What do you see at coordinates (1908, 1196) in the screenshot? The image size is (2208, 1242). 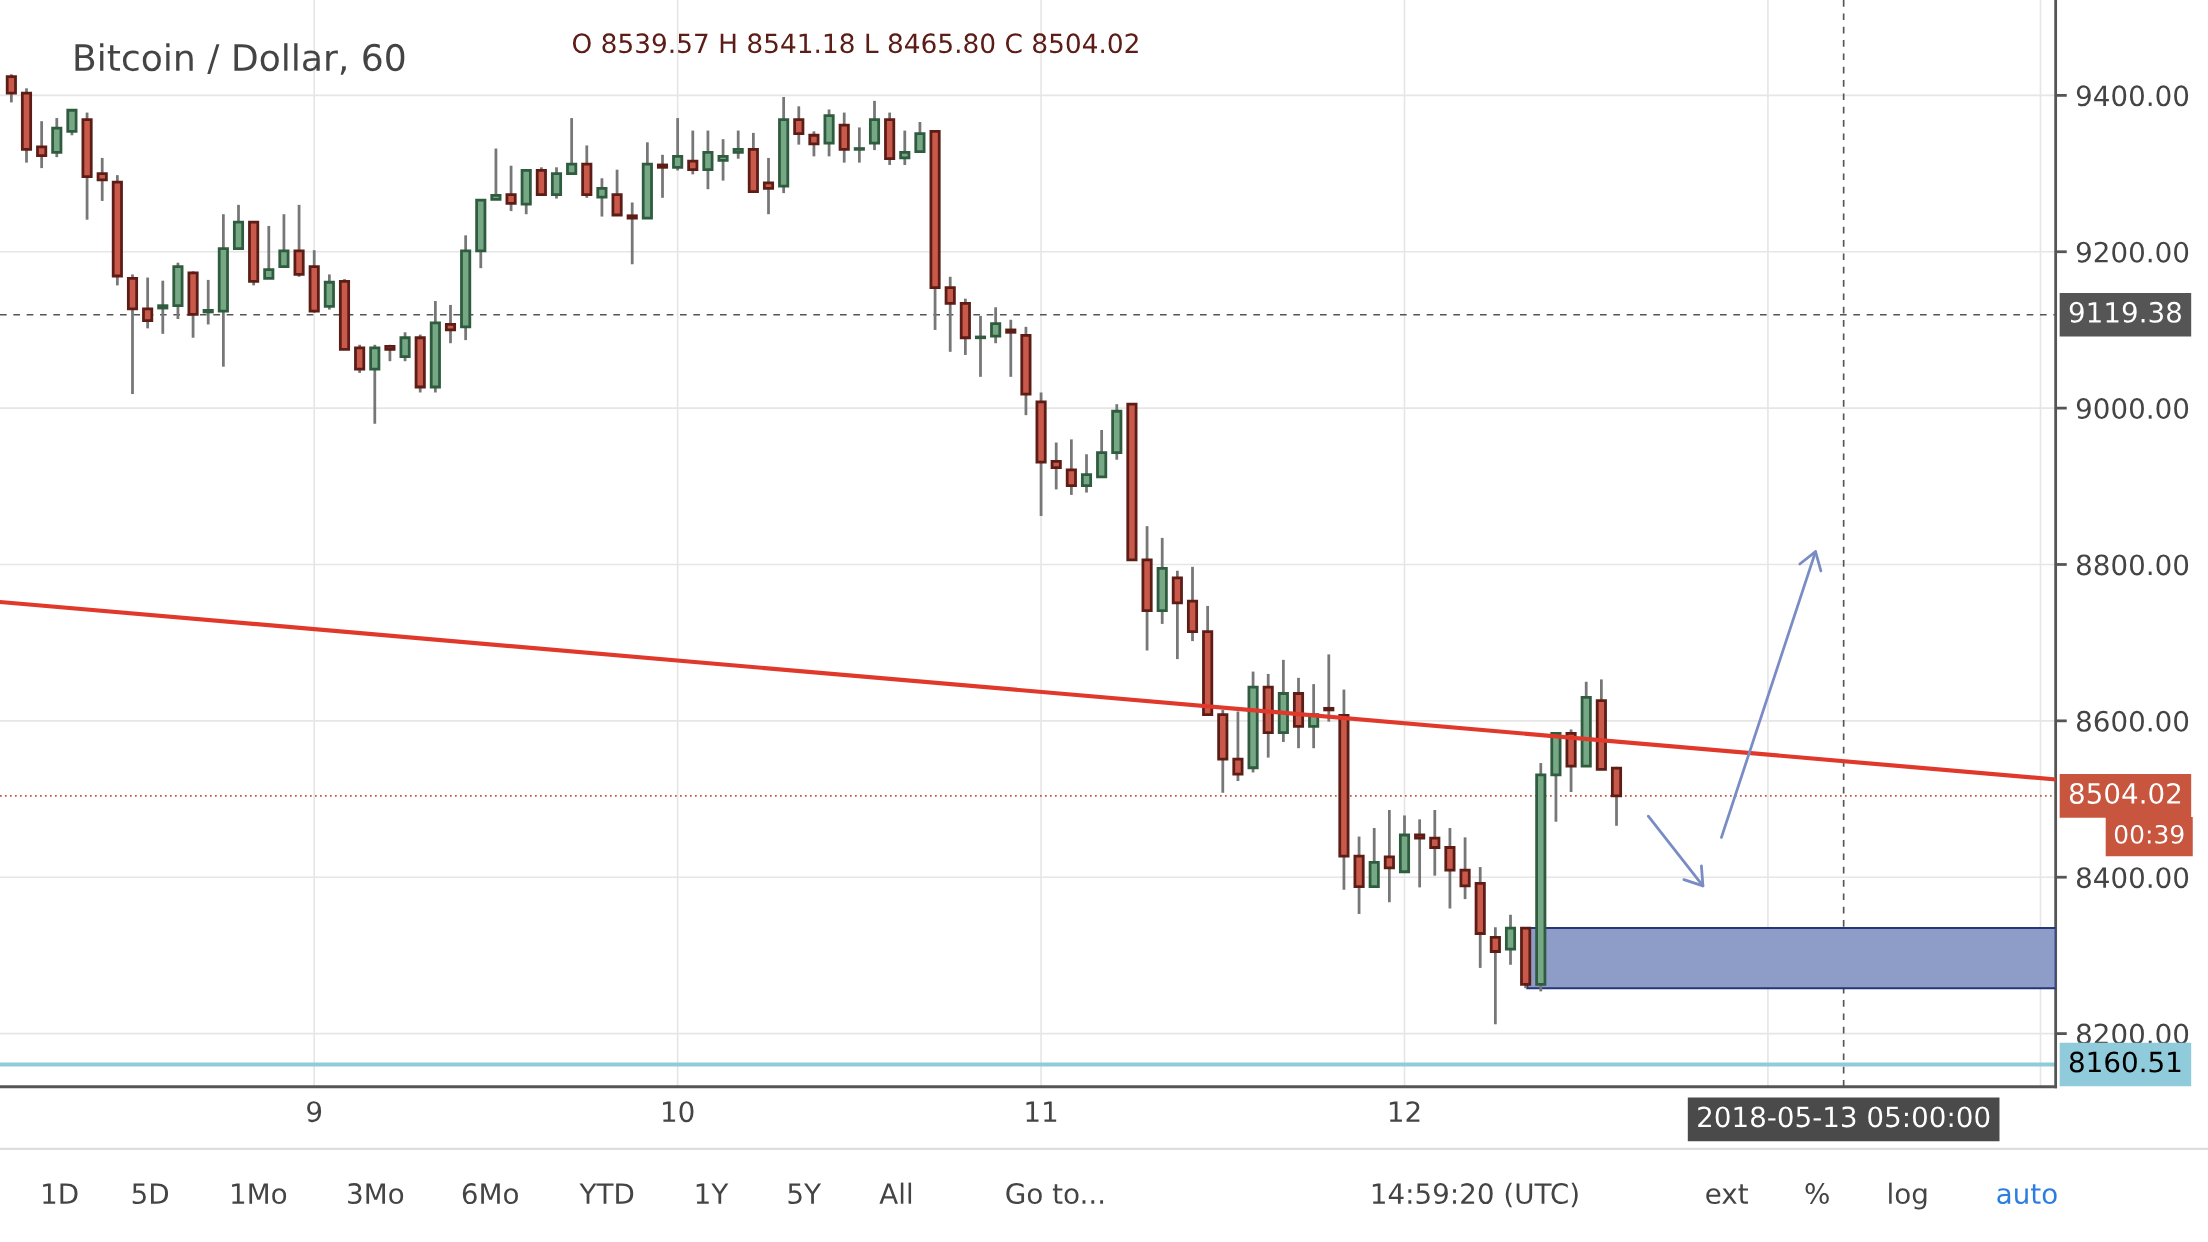 I see `text: log` at bounding box center [1908, 1196].